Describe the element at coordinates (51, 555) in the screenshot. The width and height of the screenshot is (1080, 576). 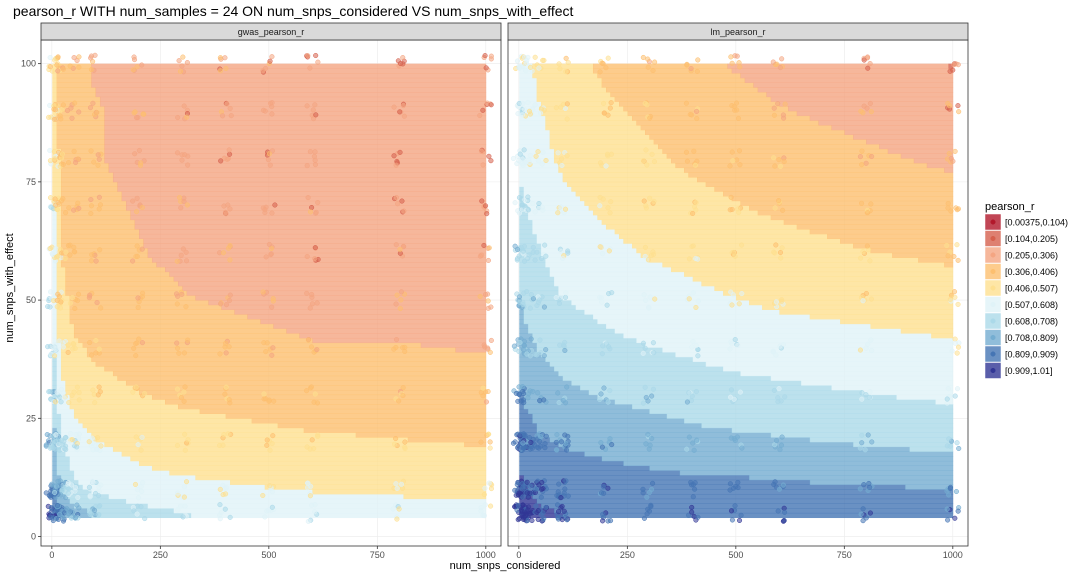
I see `x-tick-label: 0` at that location.